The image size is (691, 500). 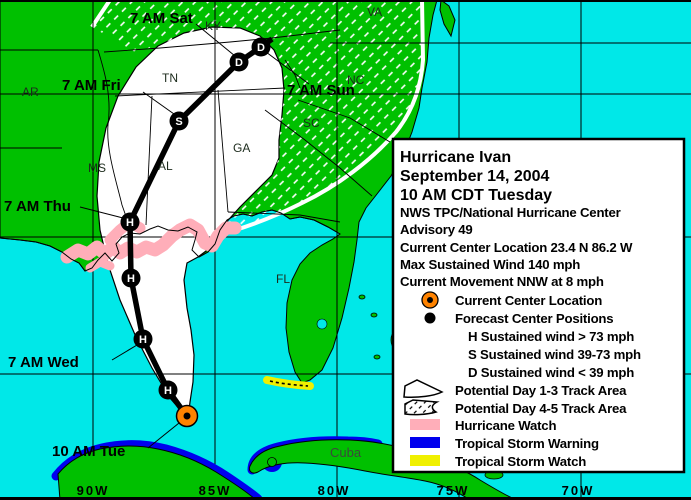 What do you see at coordinates (157, 472) in the screenshot?
I see `landmass-yucatan` at bounding box center [157, 472].